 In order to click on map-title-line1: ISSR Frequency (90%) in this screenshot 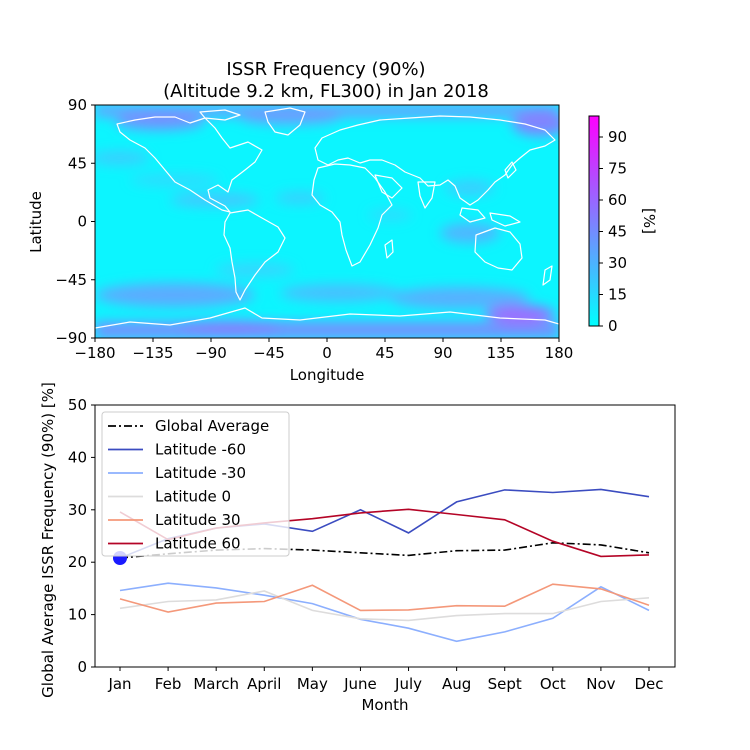, I will do `click(325, 69)`.